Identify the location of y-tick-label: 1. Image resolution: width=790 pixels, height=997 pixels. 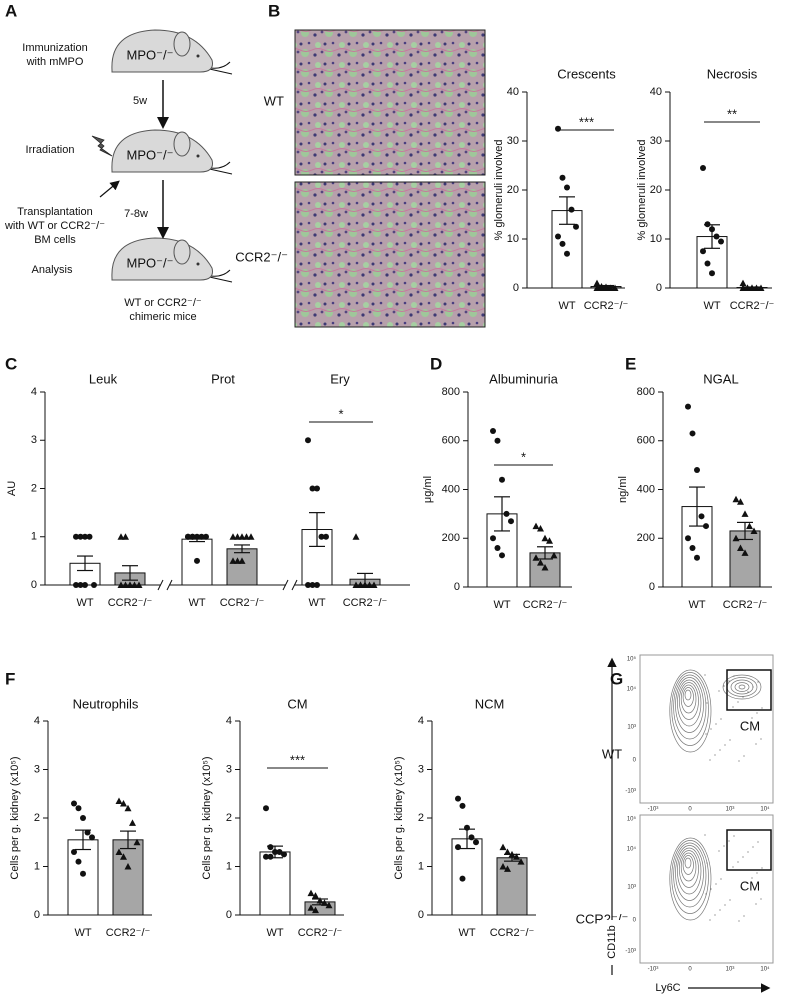
(37, 866).